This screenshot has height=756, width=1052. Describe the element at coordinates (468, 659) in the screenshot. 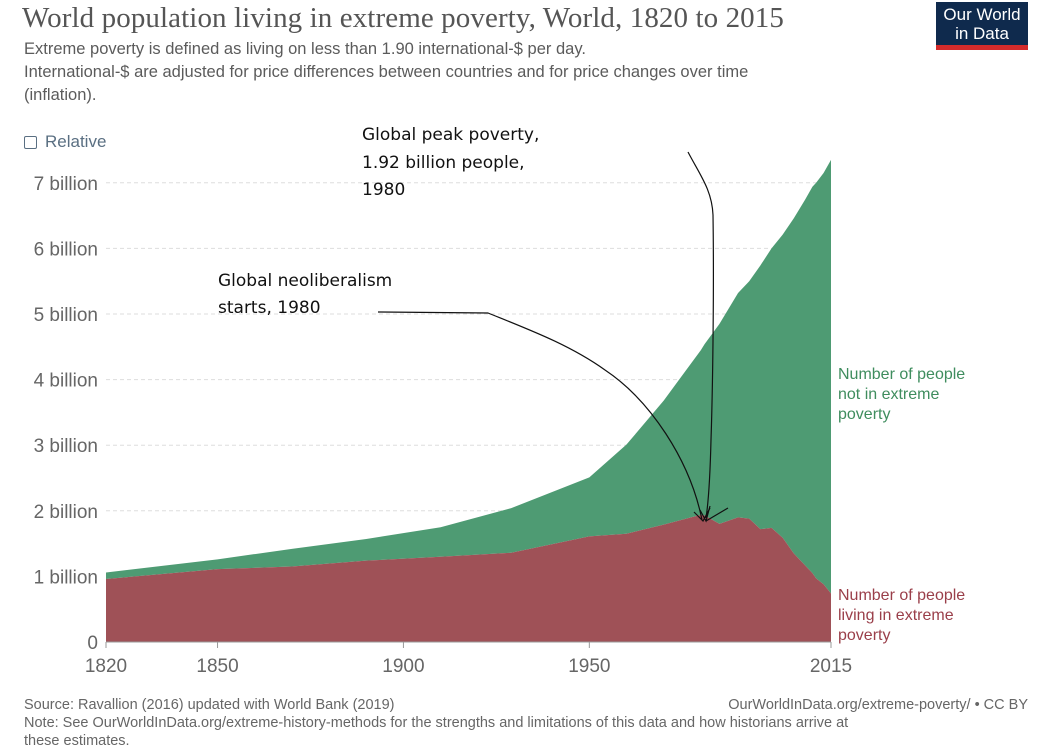

I see `axis-layer: 1820 1850 1900 1950 2015` at that location.